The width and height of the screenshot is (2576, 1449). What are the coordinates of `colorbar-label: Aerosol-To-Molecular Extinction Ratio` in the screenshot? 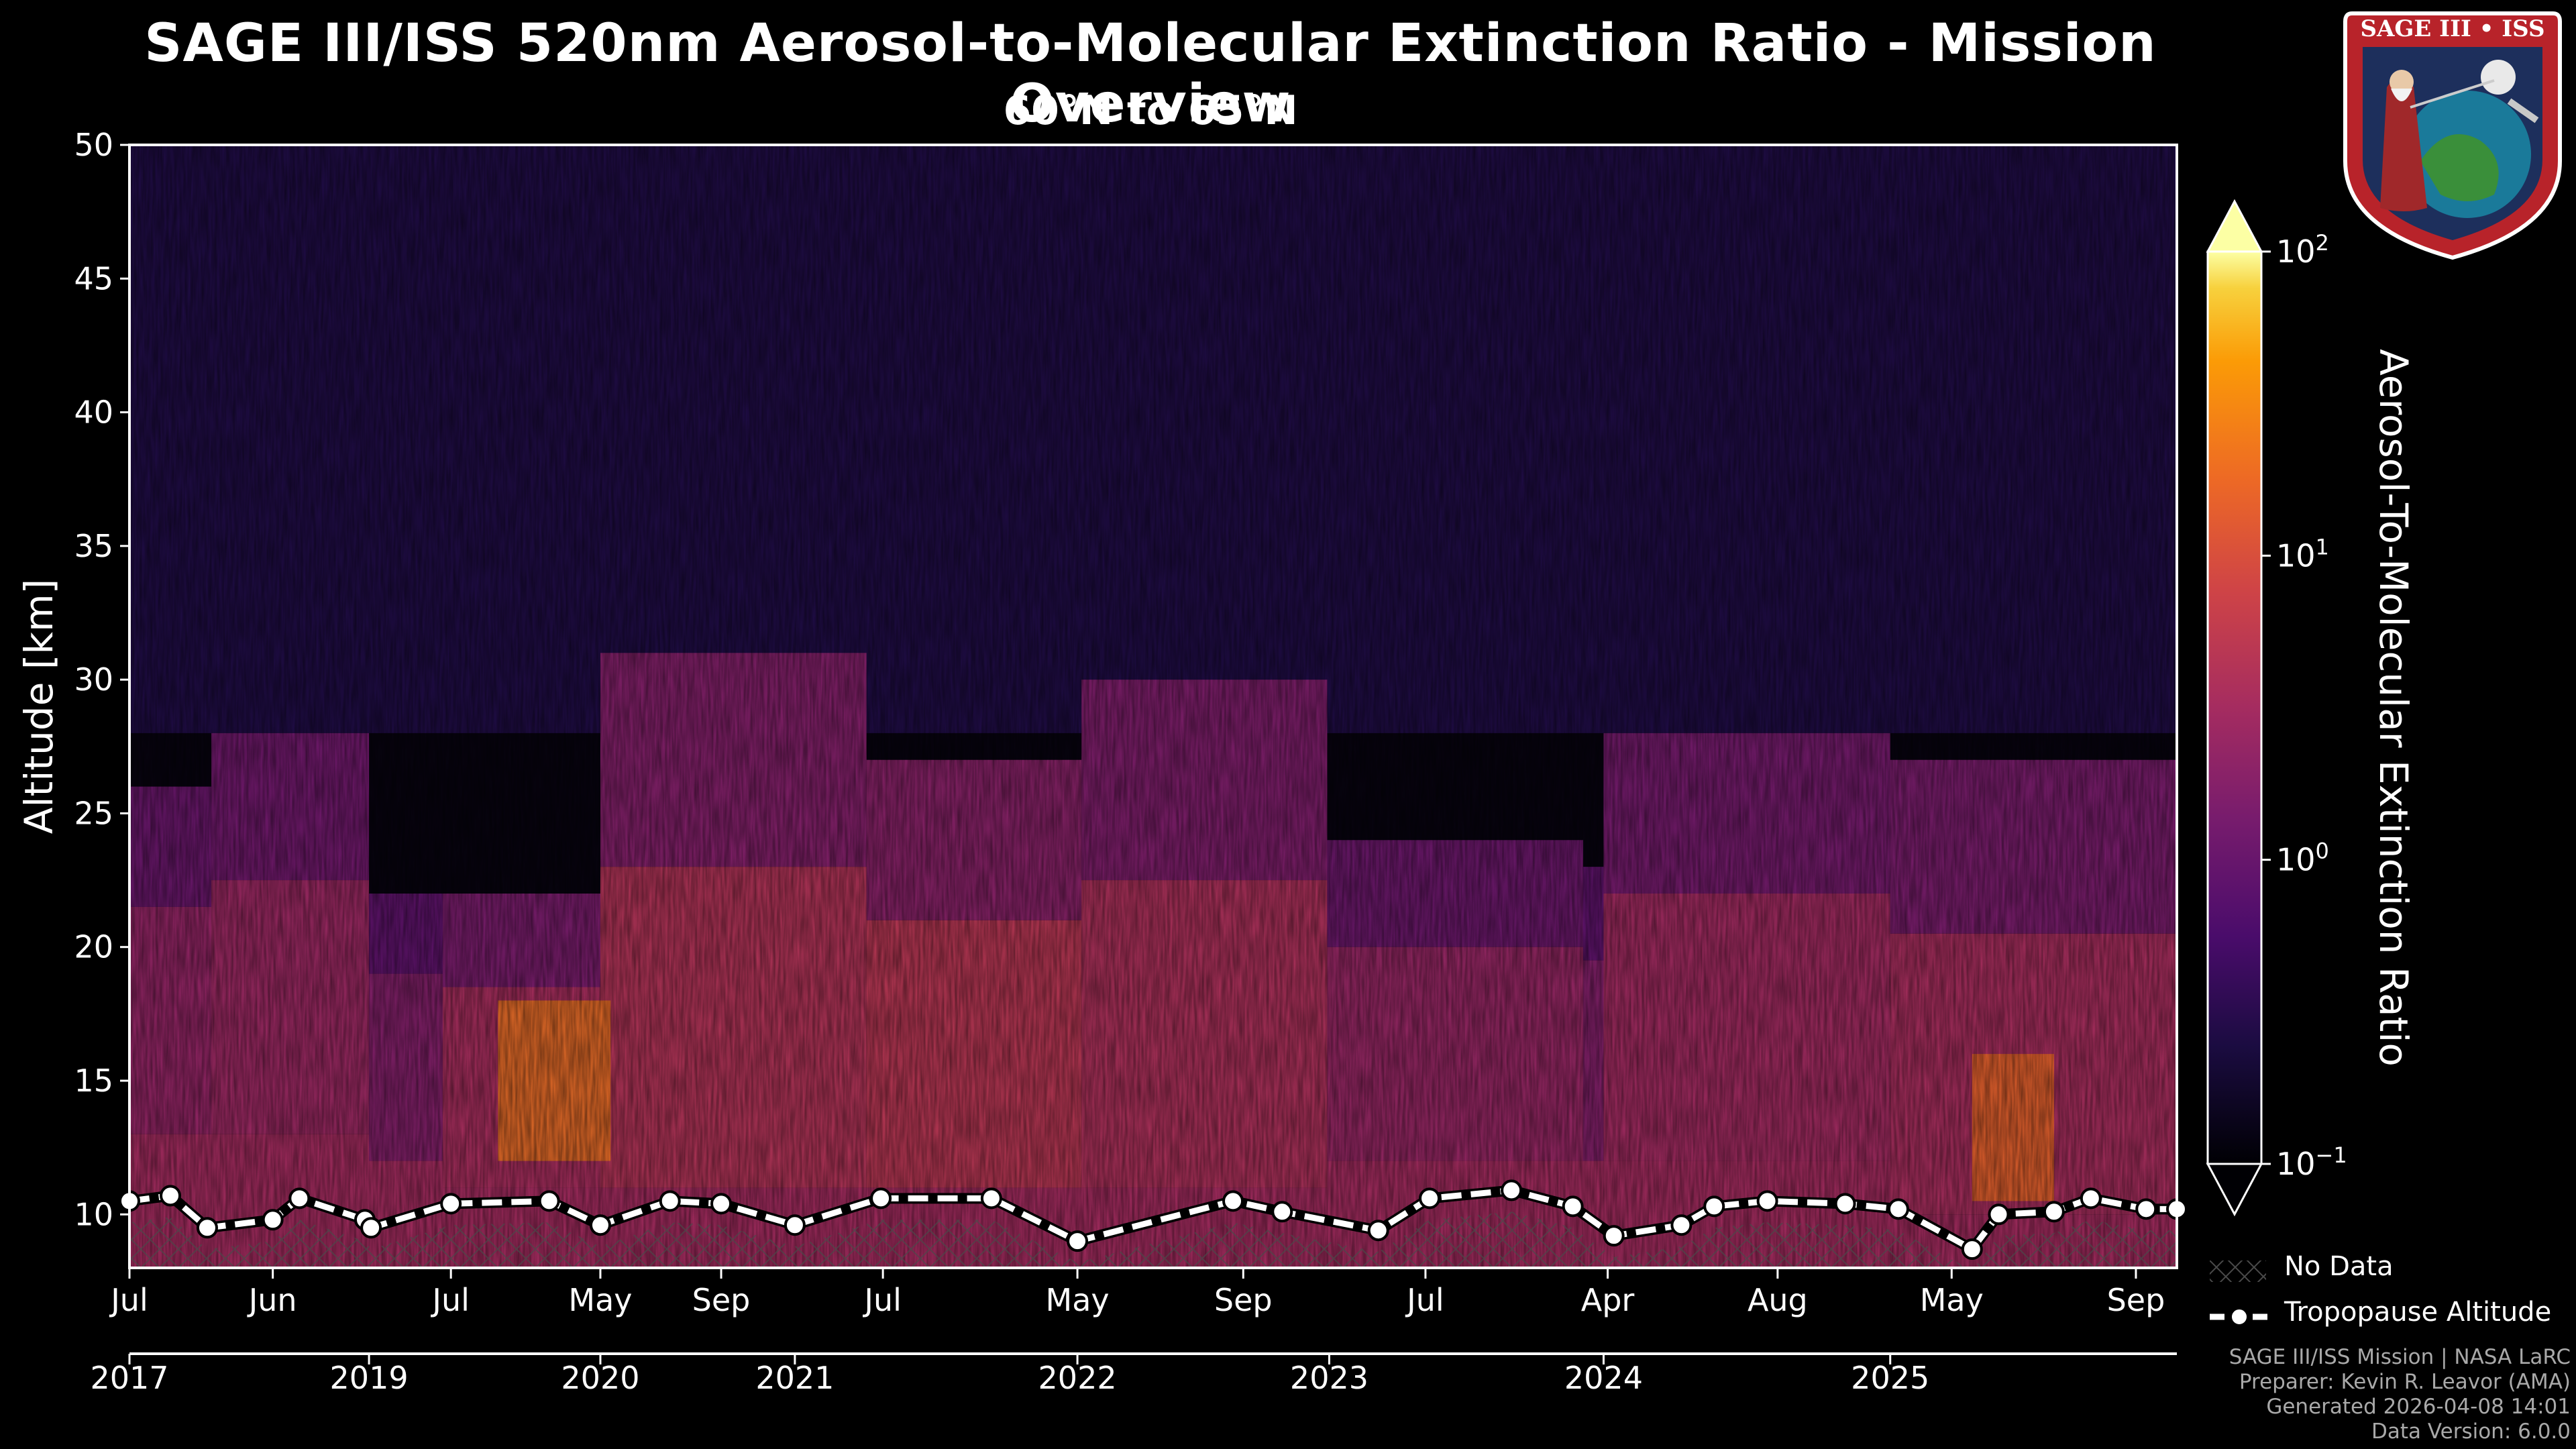 It's located at (2393, 708).